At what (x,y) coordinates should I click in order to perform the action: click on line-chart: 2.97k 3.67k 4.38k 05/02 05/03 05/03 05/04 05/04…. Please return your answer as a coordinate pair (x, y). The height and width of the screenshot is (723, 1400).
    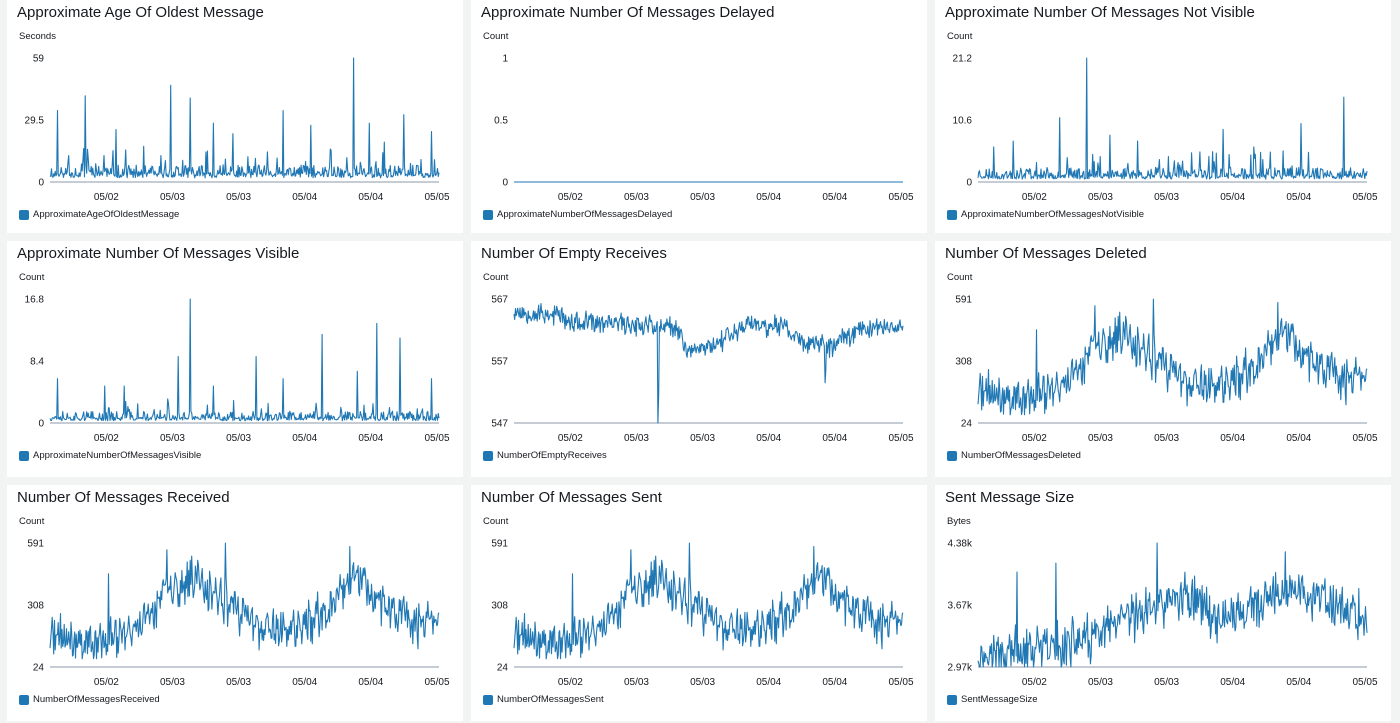
    Looking at the image, I should click on (1163, 587).